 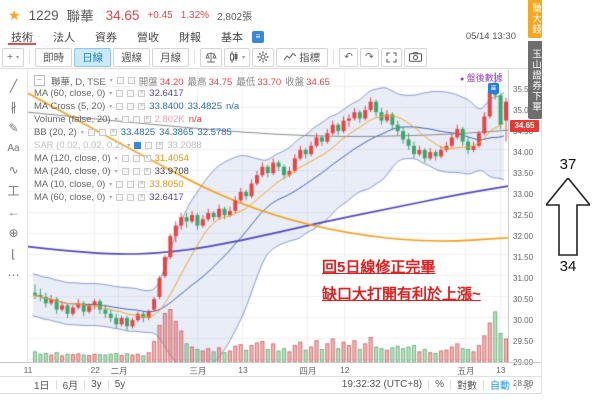 What do you see at coordinates (70, 184) in the screenshot?
I see `indicator-label: MA (10, close, 0)` at bounding box center [70, 184].